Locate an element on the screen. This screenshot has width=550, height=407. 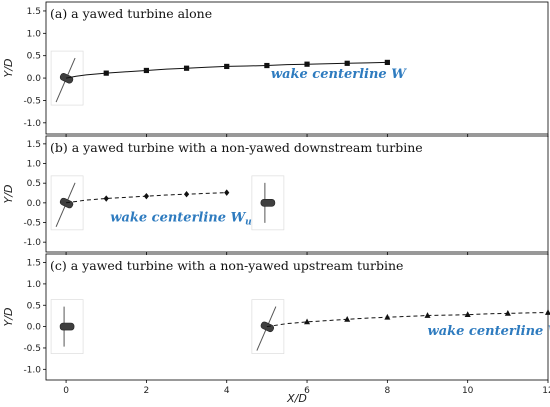
wake-centerline-label: wake centerline W is located at coordinates (339, 74).